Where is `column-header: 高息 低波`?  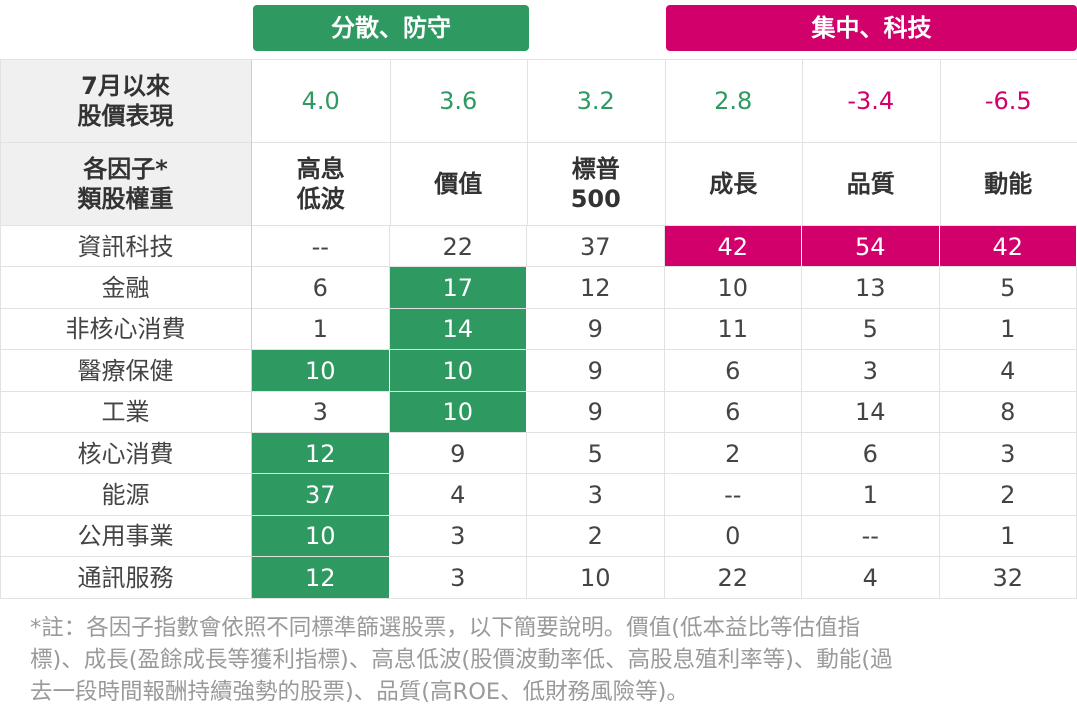 column-header: 高息 低波 is located at coordinates (321, 184).